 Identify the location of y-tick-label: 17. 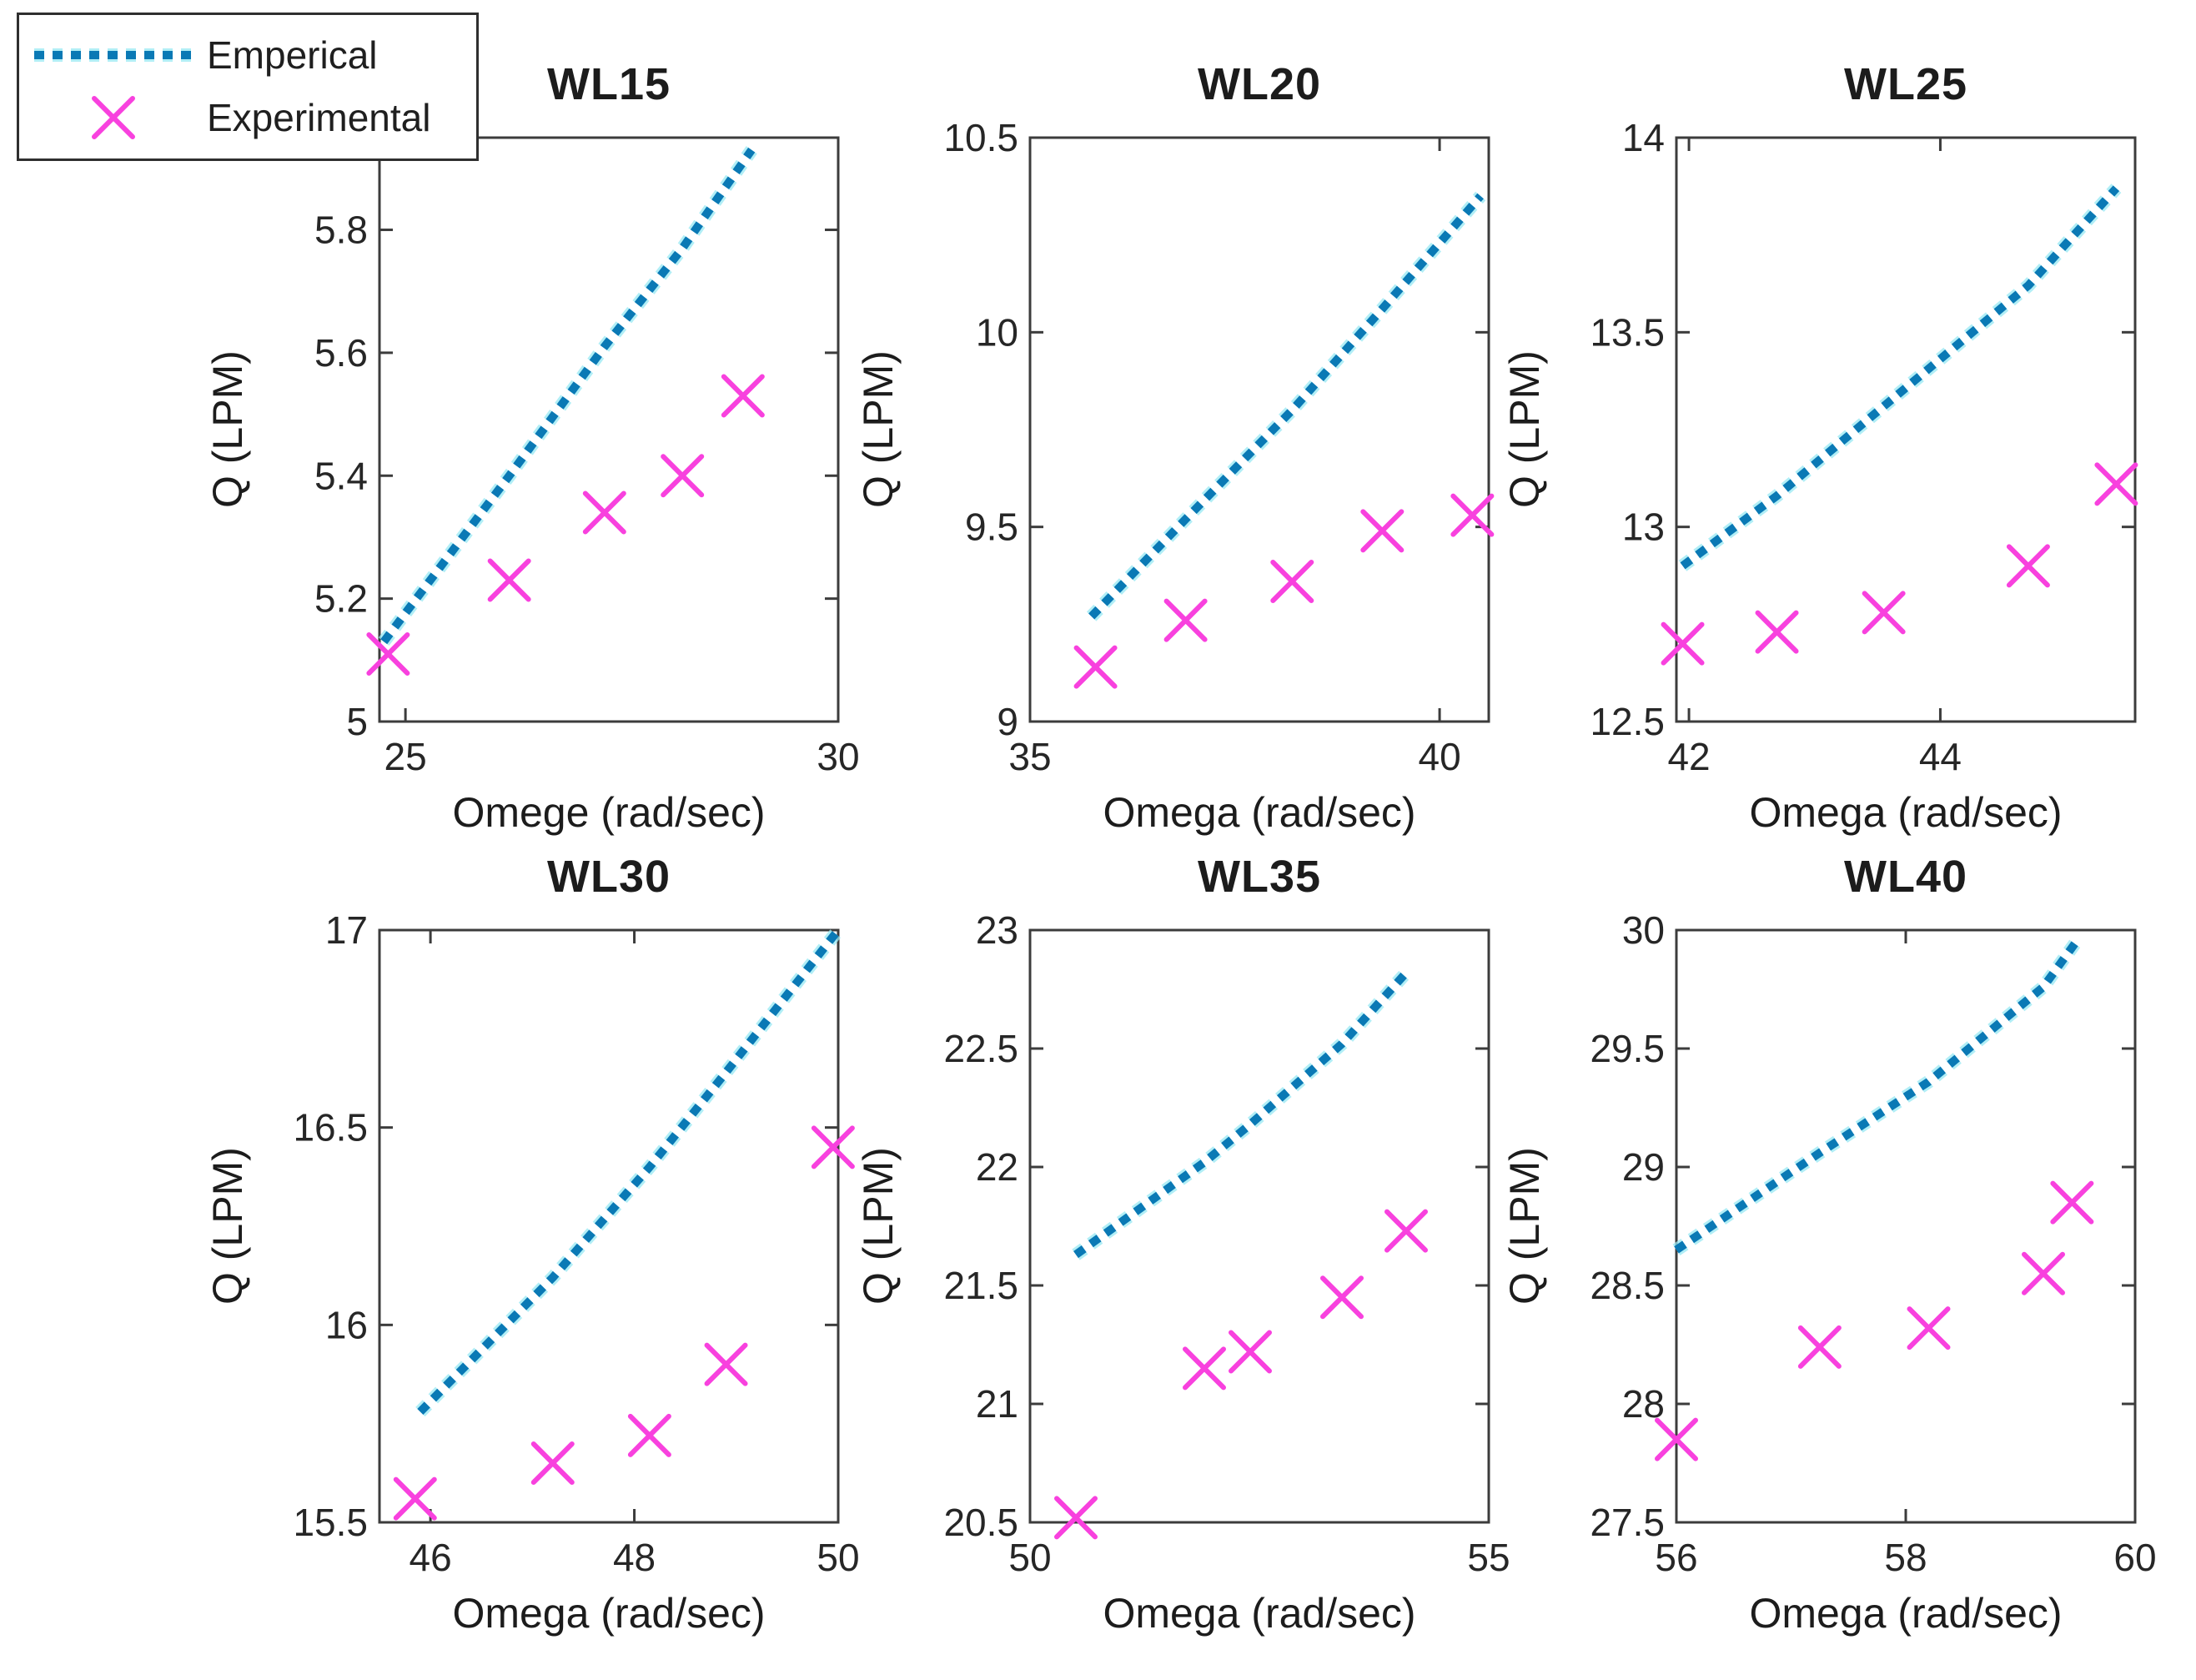
(346, 930).